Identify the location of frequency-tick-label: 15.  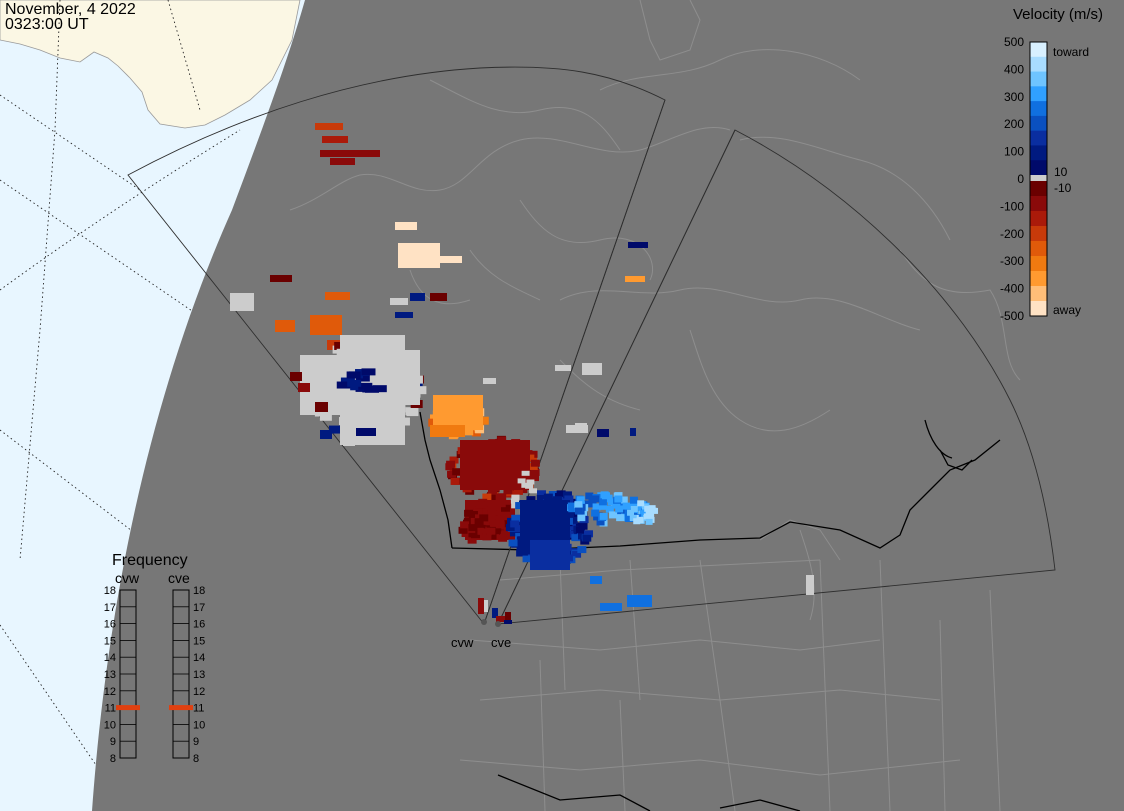
(199, 641).